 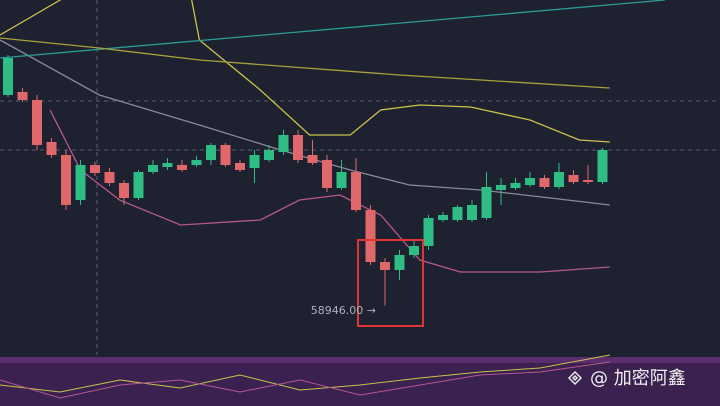 What do you see at coordinates (390, 283) in the screenshot?
I see `highlight-box` at bounding box center [390, 283].